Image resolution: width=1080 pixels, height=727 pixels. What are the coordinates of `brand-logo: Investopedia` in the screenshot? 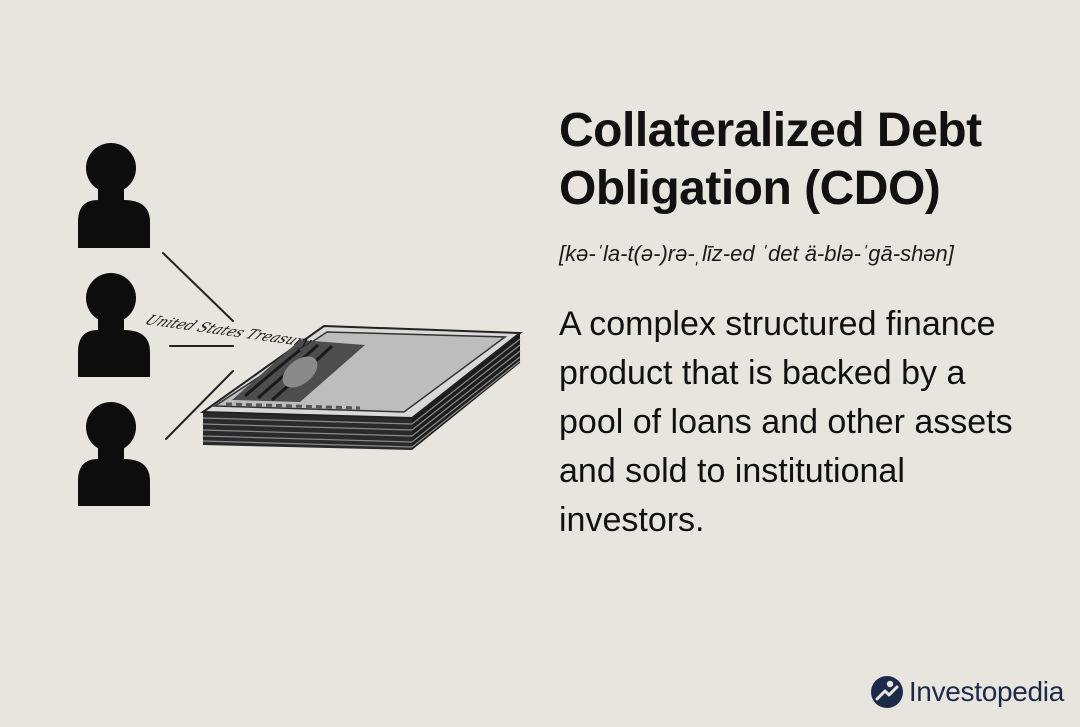 It's located at (967, 692).